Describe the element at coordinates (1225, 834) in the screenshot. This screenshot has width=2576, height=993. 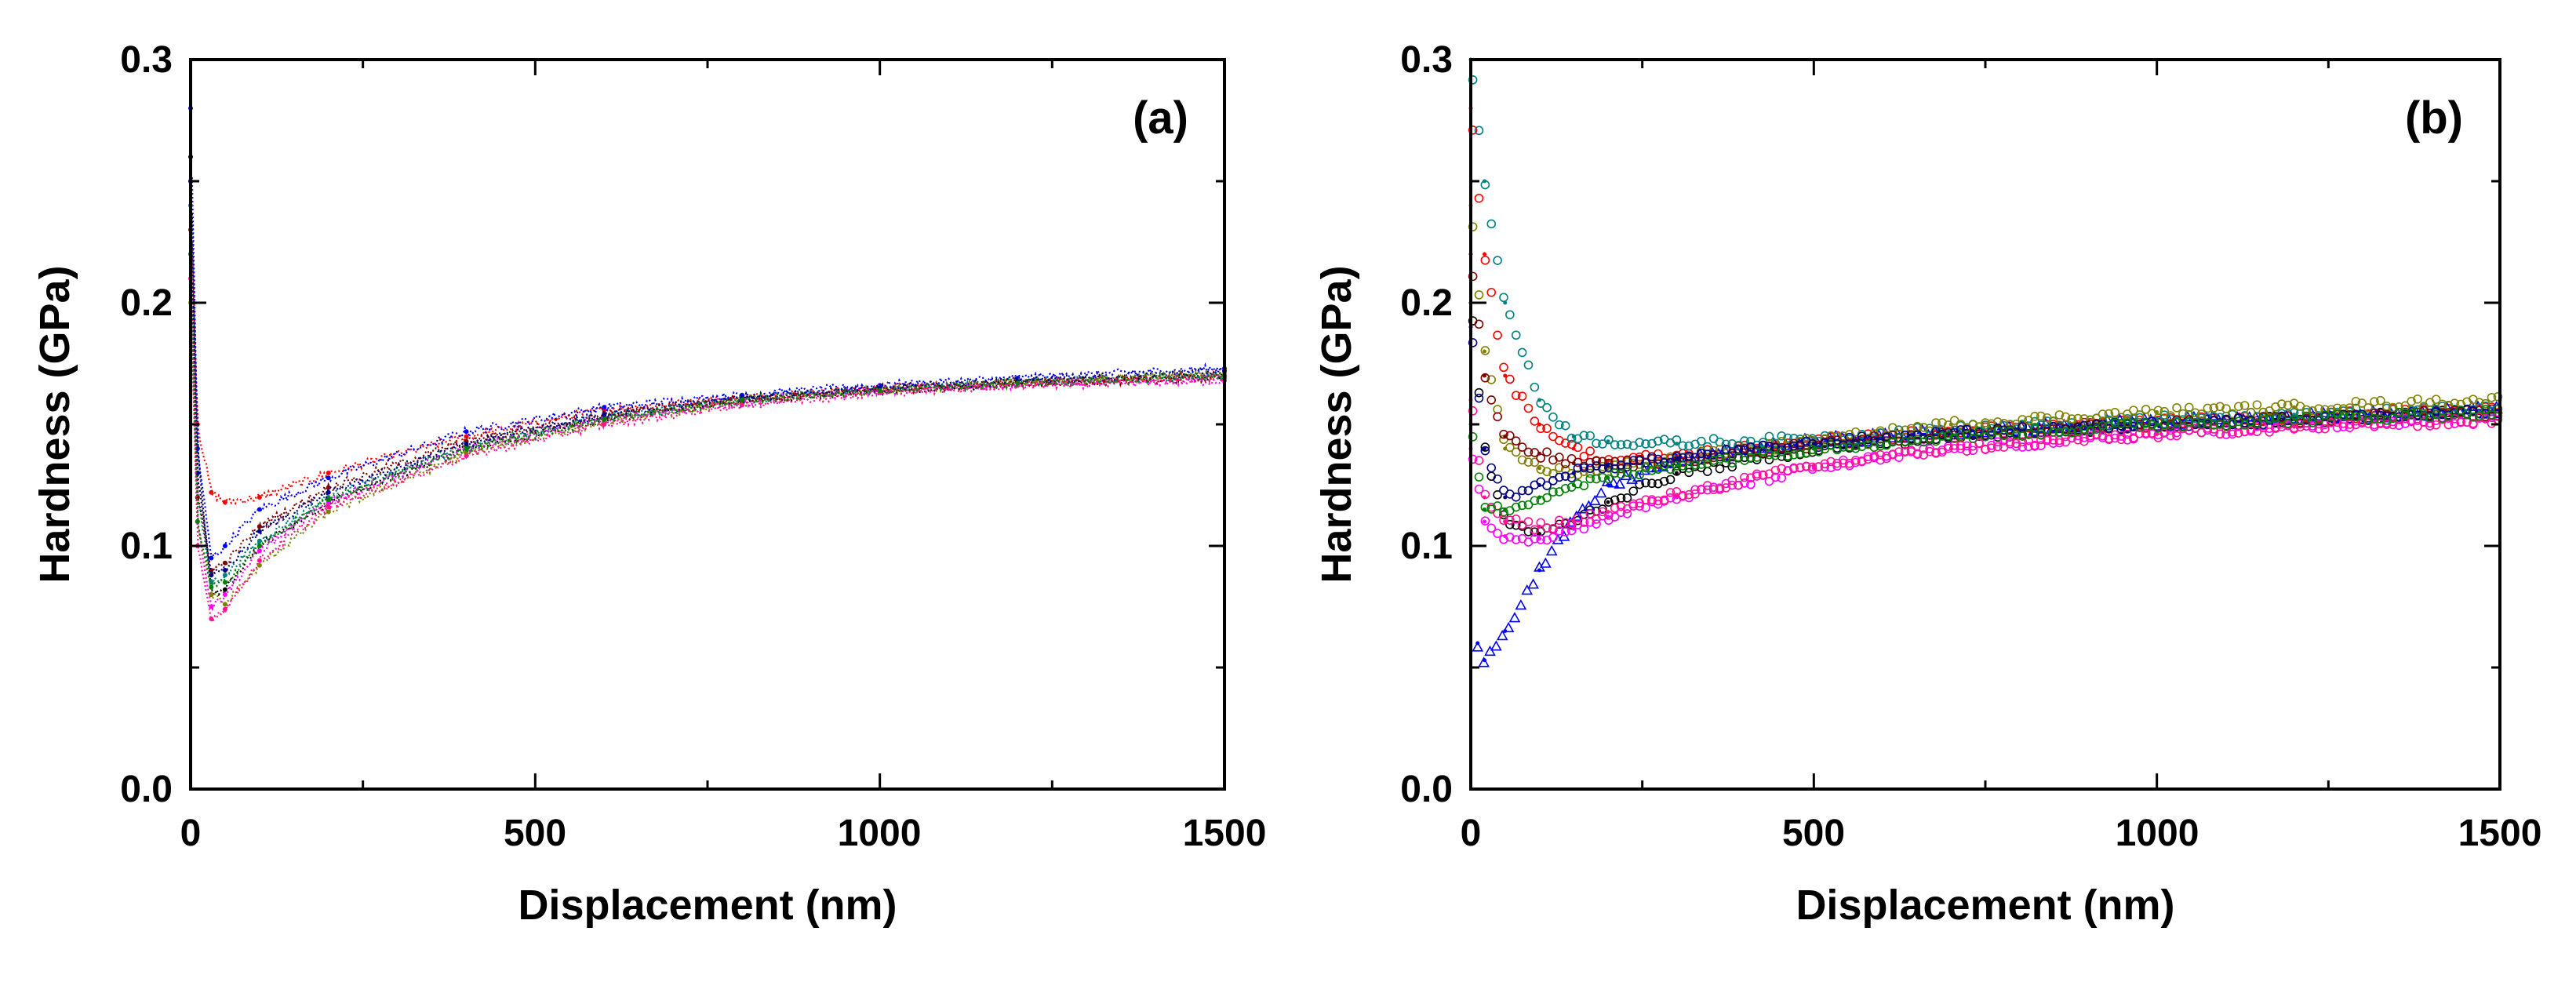
I see `x-tick-label-3: 1500` at that location.